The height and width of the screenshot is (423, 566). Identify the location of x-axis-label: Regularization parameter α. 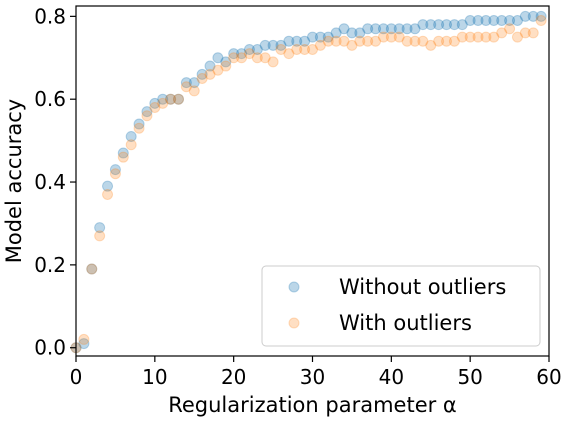
(312, 405).